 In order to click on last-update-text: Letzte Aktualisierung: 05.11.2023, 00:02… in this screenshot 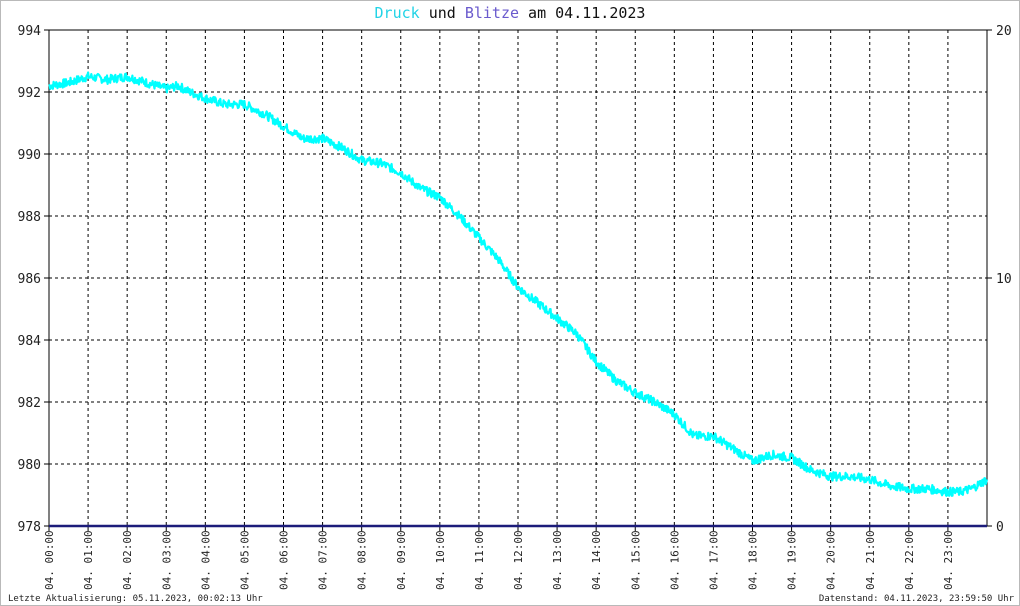, I will do `click(135, 599)`.